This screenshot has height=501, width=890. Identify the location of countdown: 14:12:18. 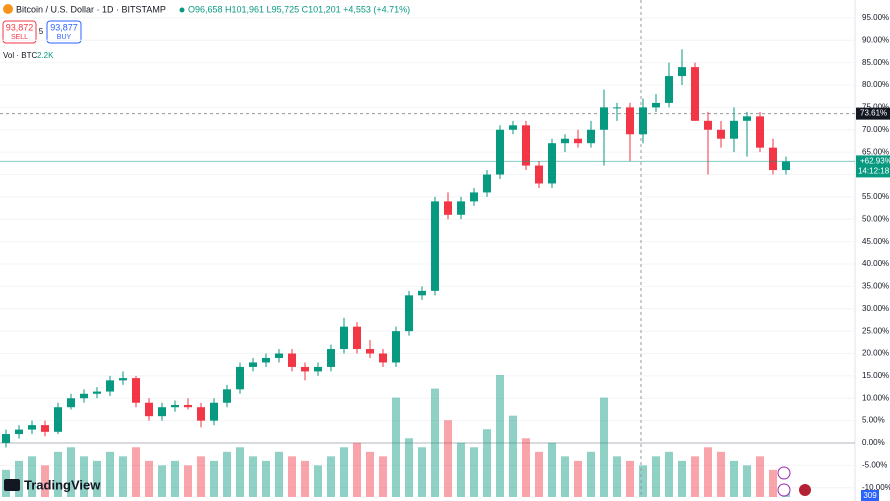
(874, 171).